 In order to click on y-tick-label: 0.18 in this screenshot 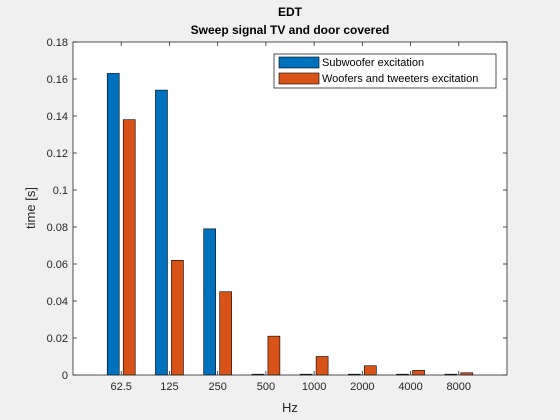, I will do `click(57, 43)`.